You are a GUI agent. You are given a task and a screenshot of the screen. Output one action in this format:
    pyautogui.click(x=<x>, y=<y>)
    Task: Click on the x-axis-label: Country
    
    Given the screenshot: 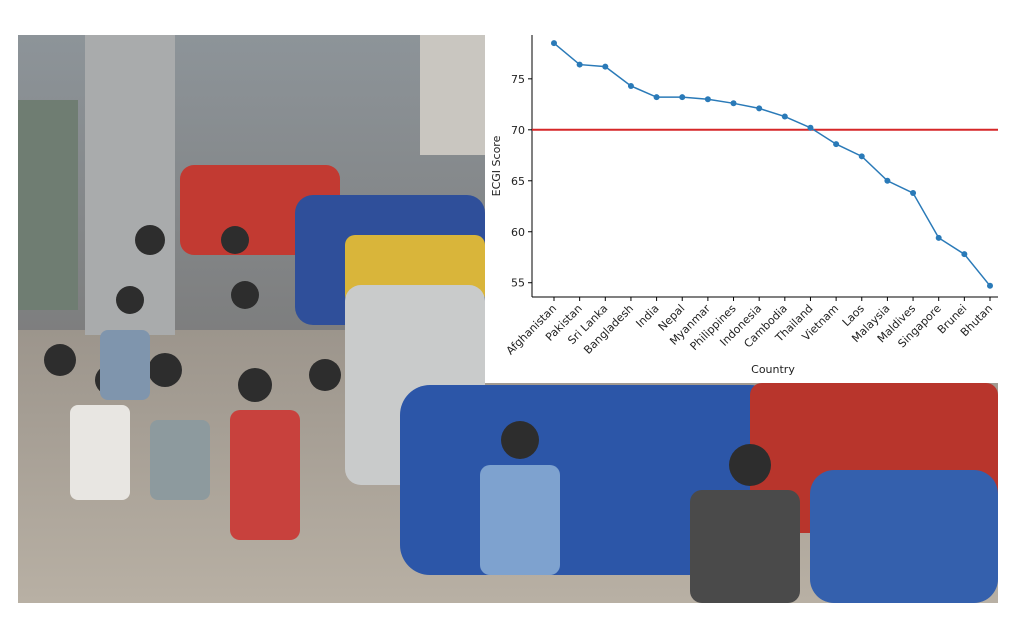 What is the action you would take?
    pyautogui.click(x=773, y=369)
    